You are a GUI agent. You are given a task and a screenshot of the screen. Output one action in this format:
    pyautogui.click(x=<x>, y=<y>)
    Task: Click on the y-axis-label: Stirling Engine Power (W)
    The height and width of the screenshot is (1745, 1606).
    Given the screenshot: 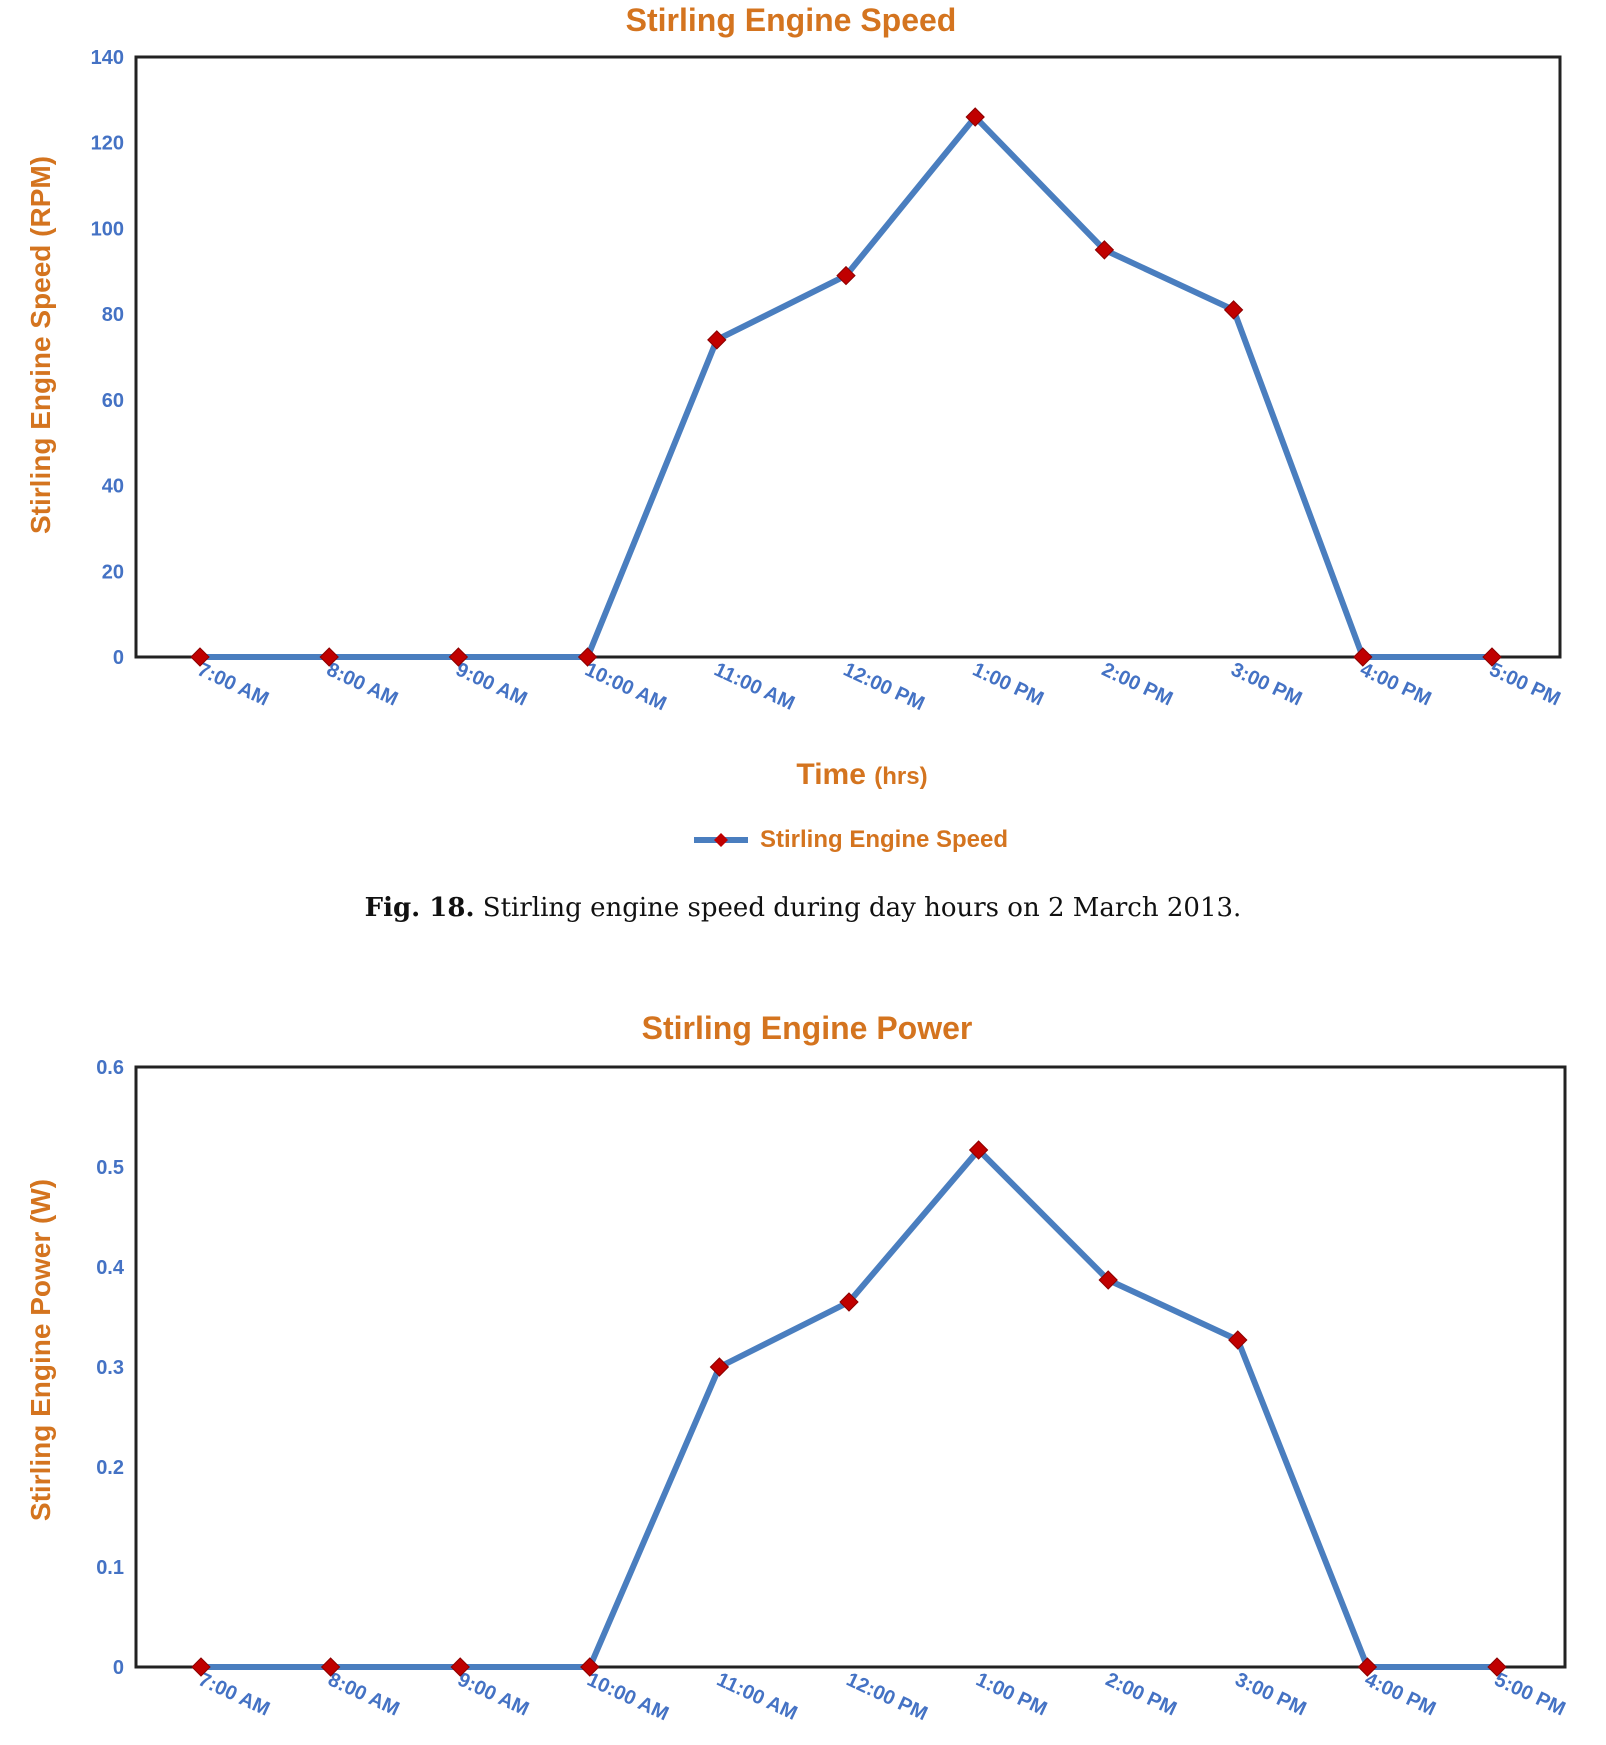 What is the action you would take?
    pyautogui.click(x=40, y=1350)
    